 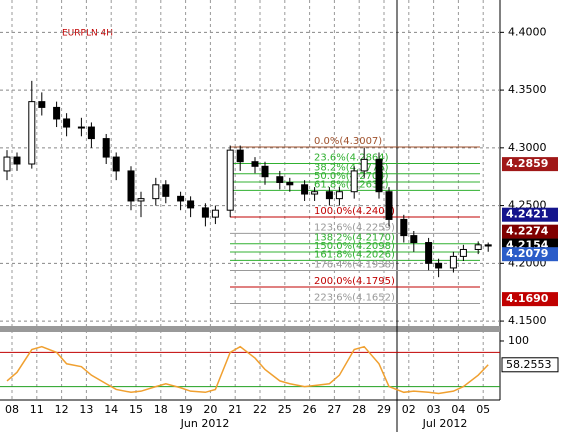 I want to click on x-tick-label: 05, so click(x=483, y=409).